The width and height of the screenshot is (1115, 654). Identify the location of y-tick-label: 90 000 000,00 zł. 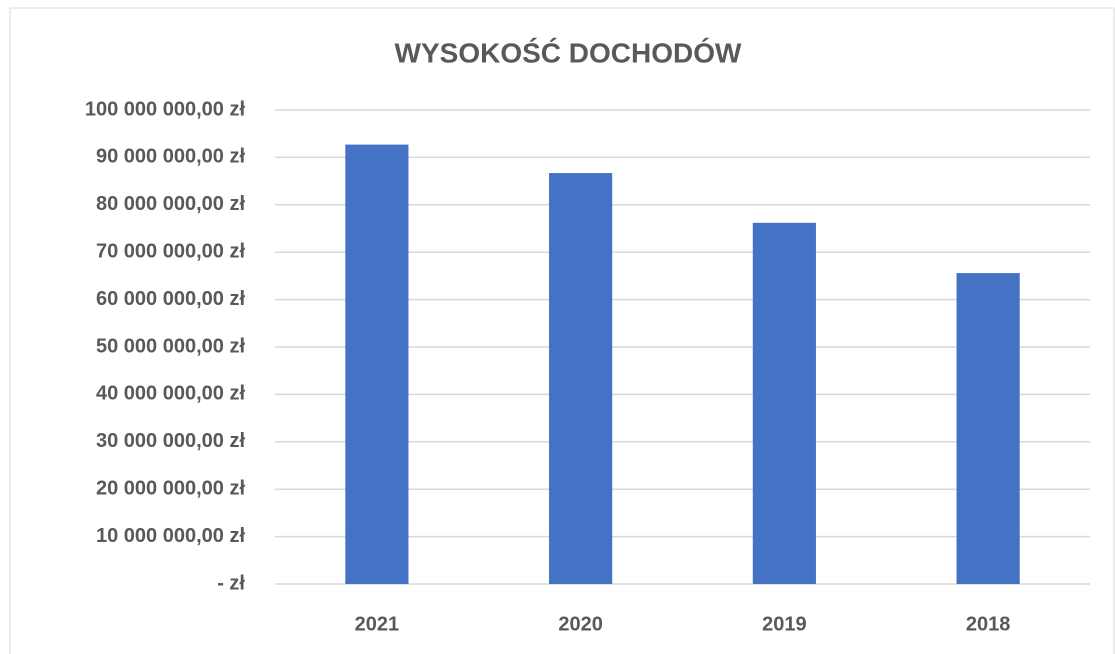
(170, 157).